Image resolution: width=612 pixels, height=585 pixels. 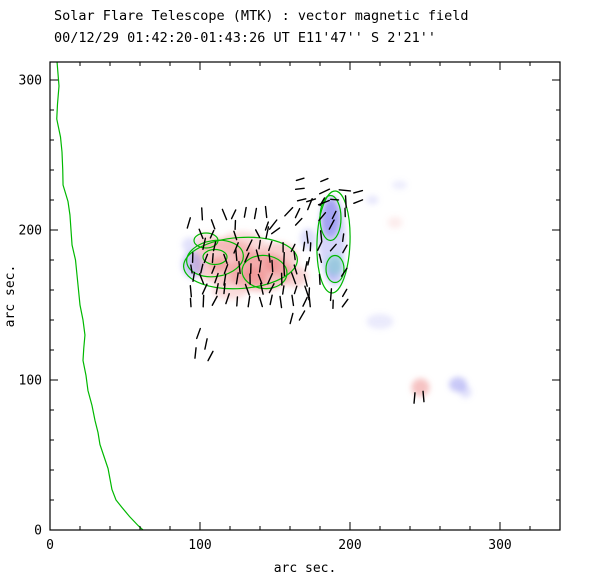 What do you see at coordinates (50, 545) in the screenshot?
I see `x-tick-label: 0` at bounding box center [50, 545].